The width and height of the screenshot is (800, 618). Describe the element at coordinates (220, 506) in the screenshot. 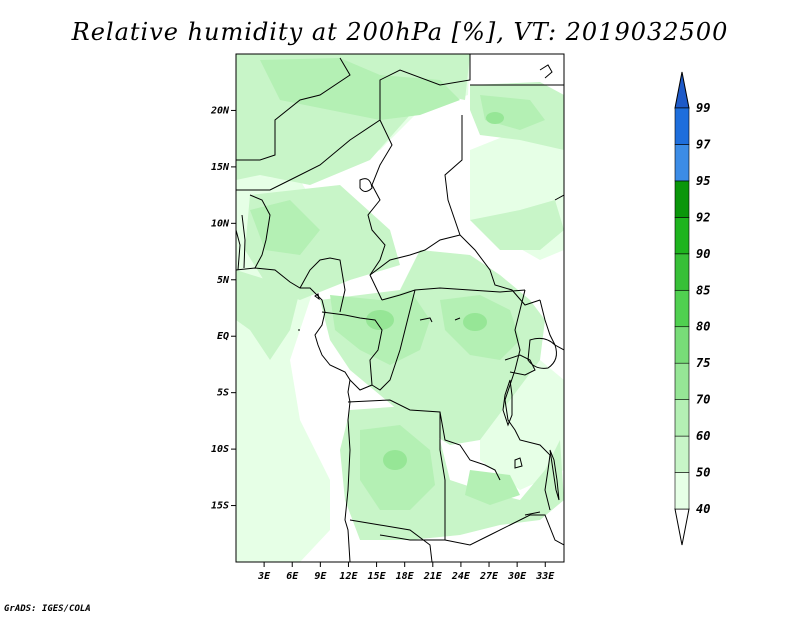

I see `lat-tick-label: 15S` at that location.